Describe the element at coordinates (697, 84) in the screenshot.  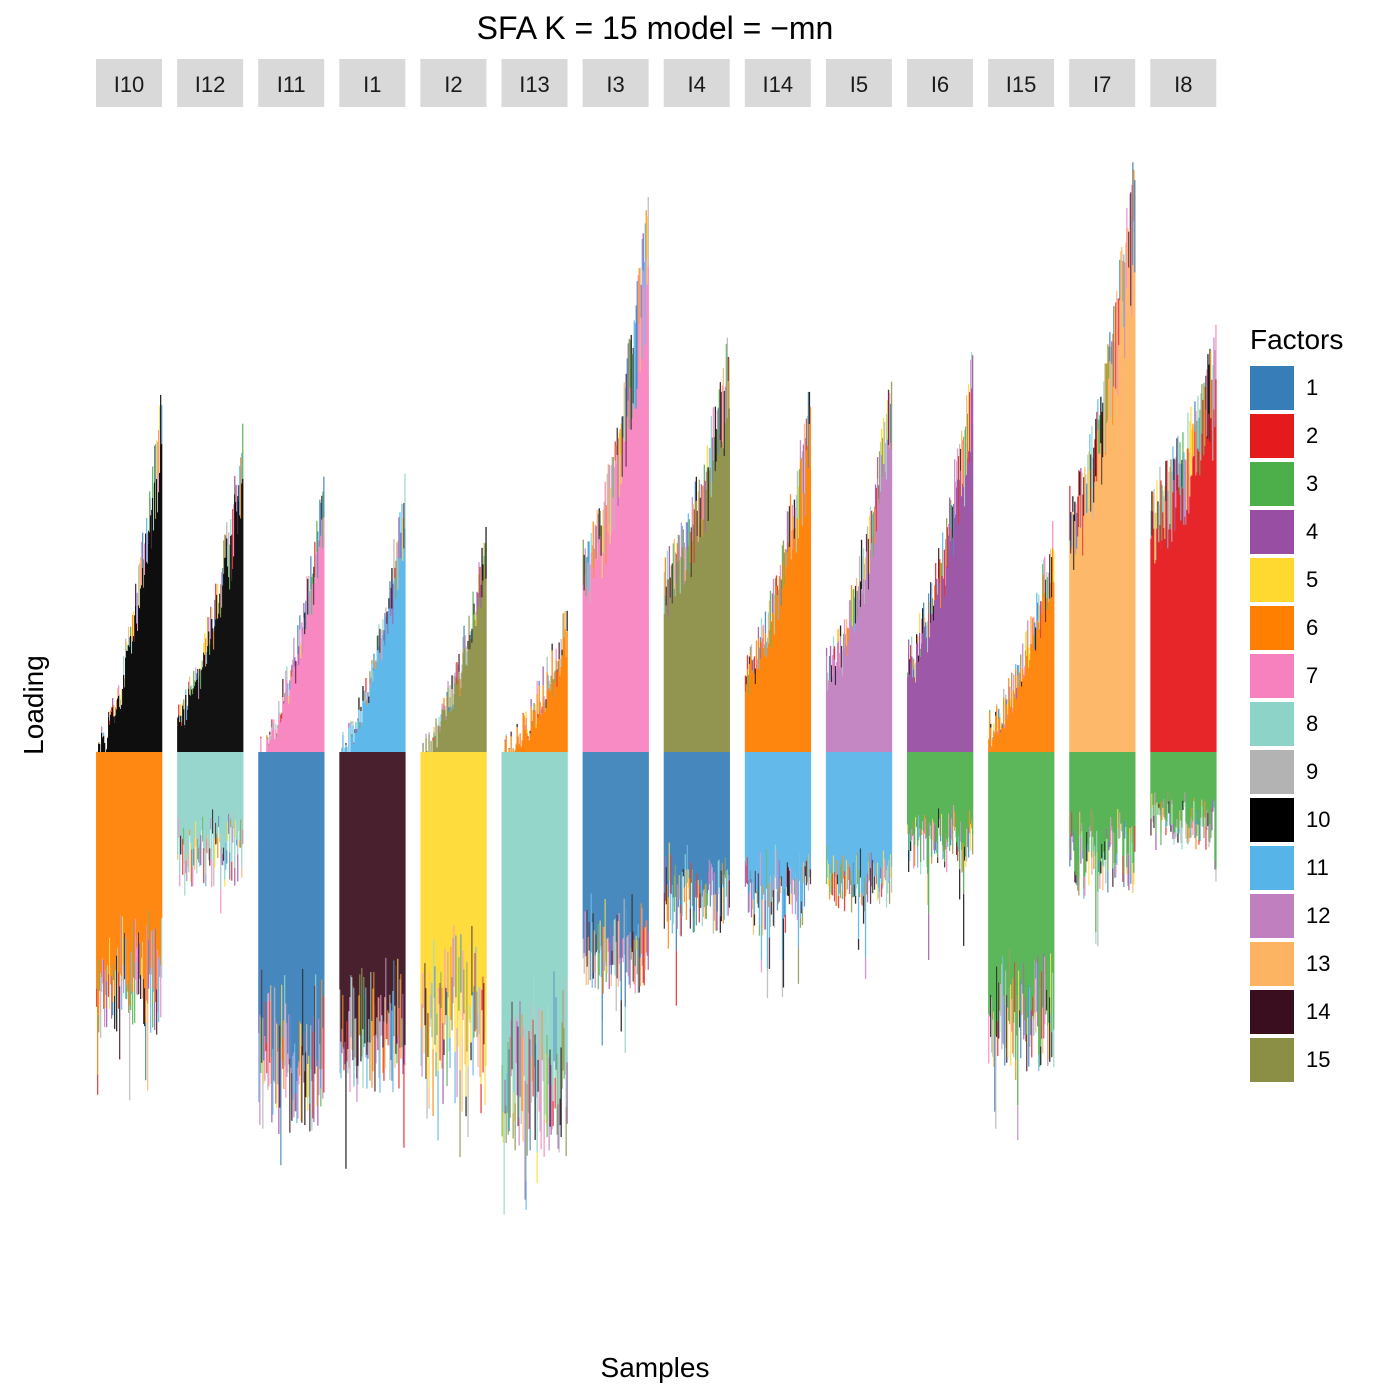
I see `panel-label: I4` at that location.